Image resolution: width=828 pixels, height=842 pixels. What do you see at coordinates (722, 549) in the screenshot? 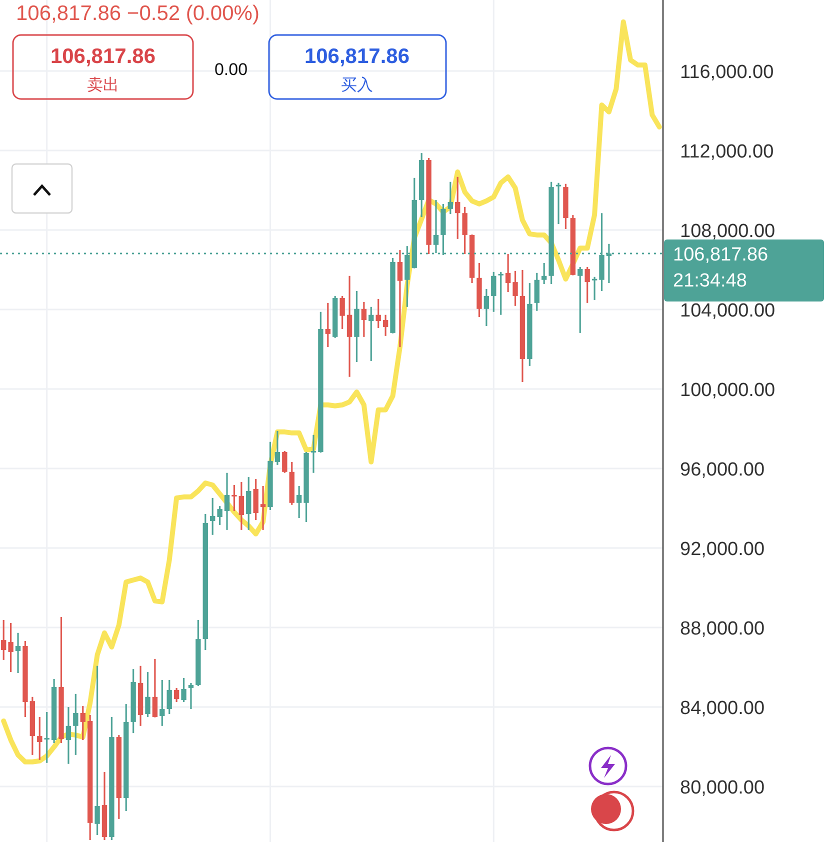
I see `y-tick-label: 92,000.00` at bounding box center [722, 549].